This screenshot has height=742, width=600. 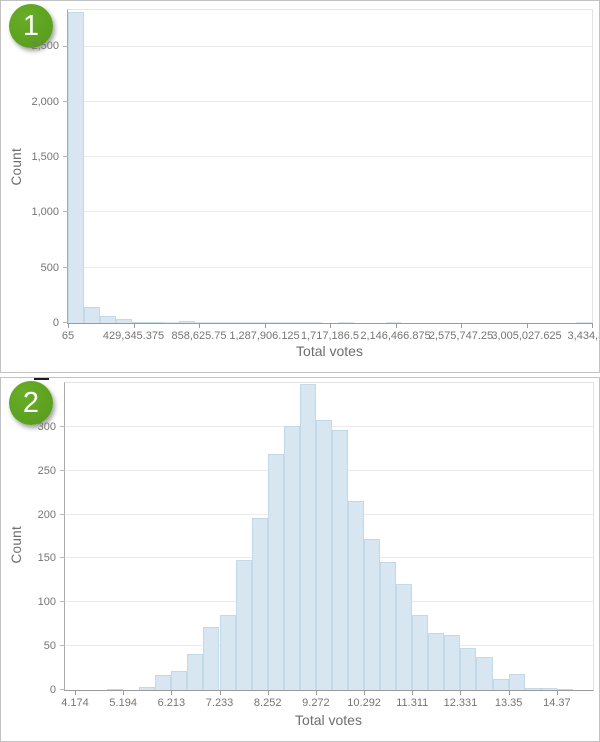 I want to click on x-tick-label: 3,434,308, so click(x=583, y=336).